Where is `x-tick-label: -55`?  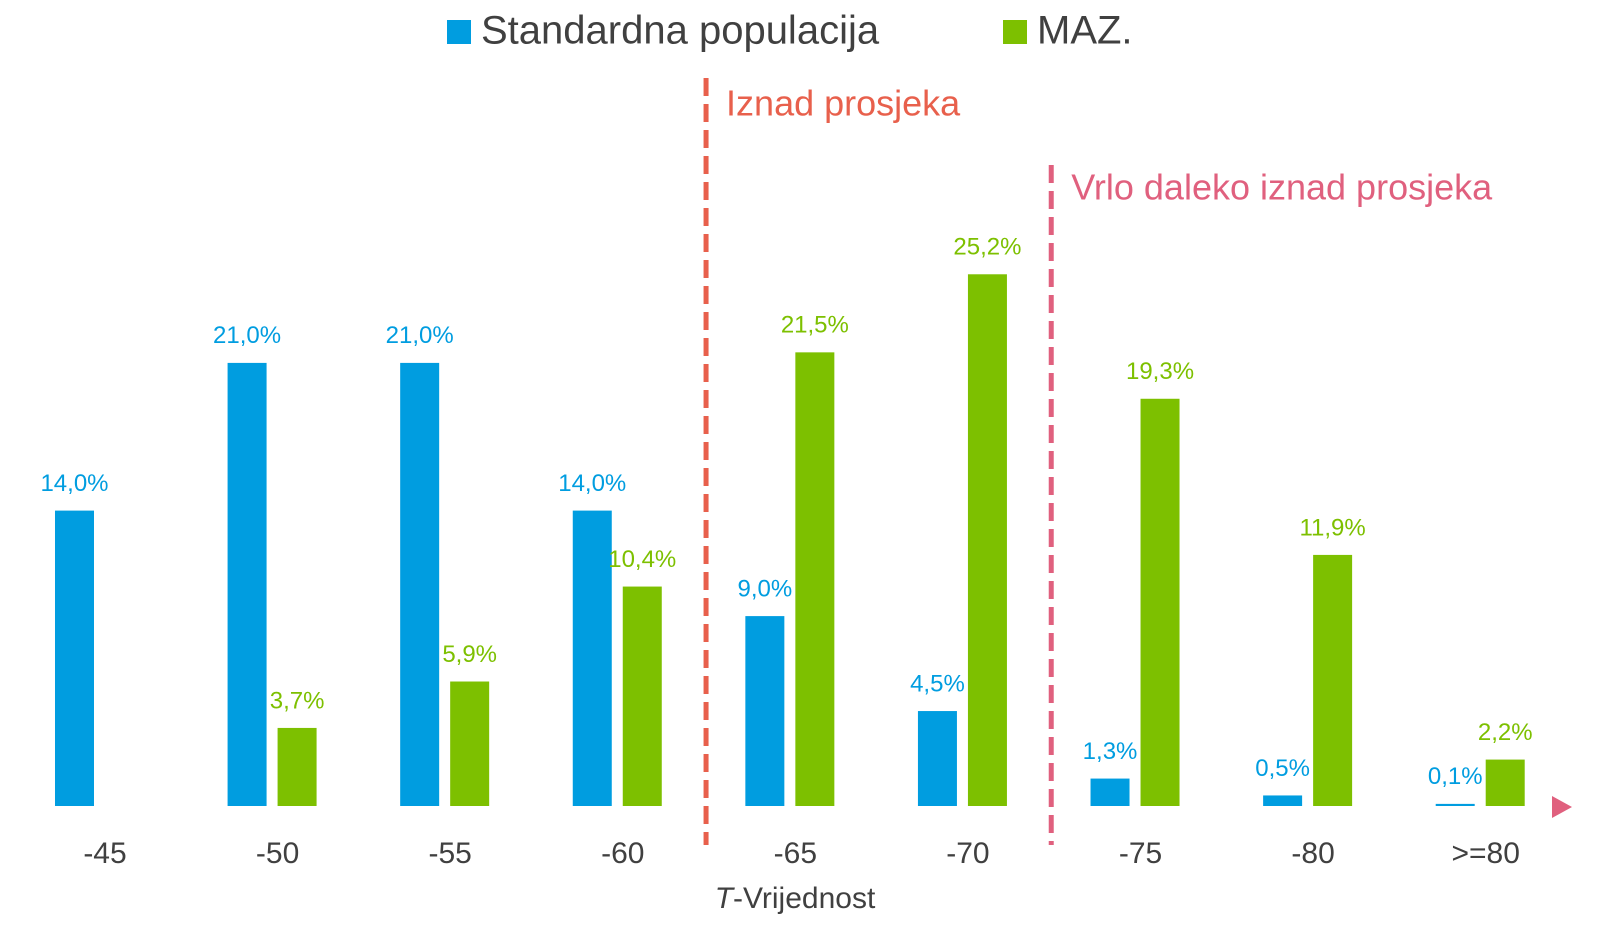
x-tick-label: -55 is located at coordinates (449, 853).